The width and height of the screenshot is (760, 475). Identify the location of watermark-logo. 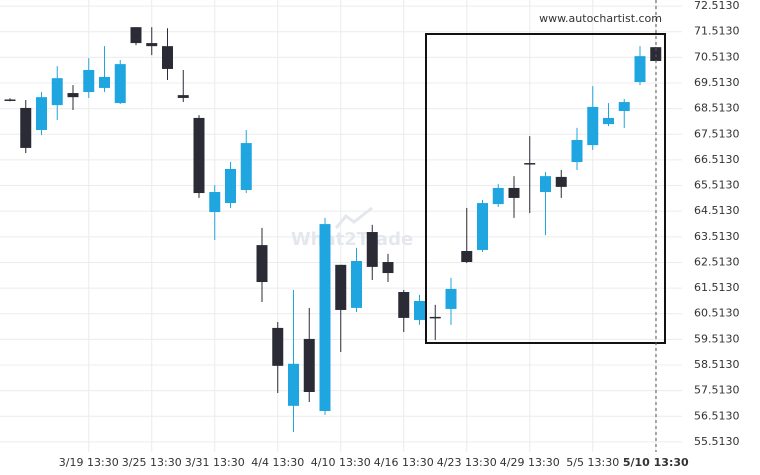
(353, 217).